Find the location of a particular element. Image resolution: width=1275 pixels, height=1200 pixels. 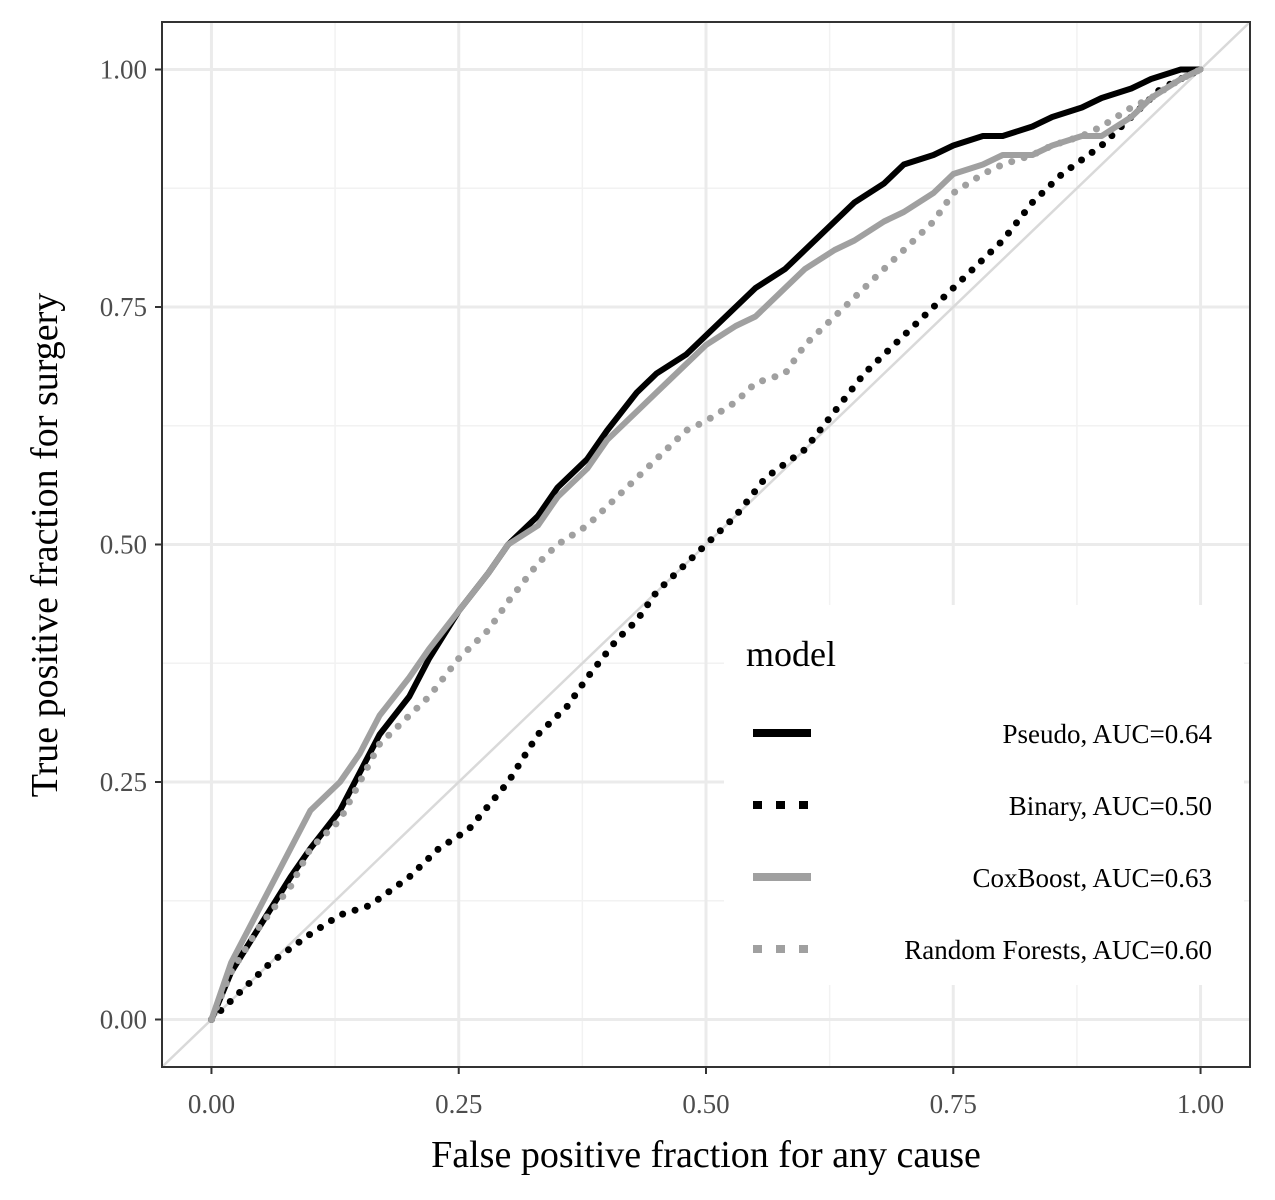

legend-title: model is located at coordinates (791, 654).